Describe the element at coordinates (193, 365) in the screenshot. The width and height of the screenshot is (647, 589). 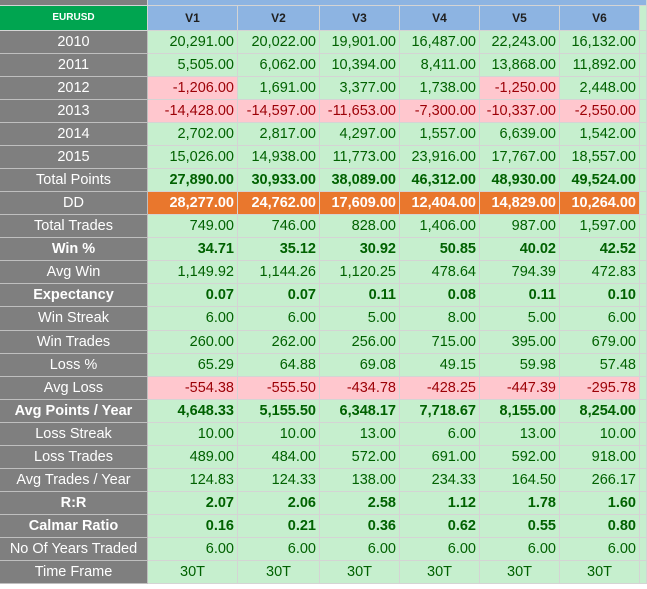
I see `value-cell: 65.29` at that location.